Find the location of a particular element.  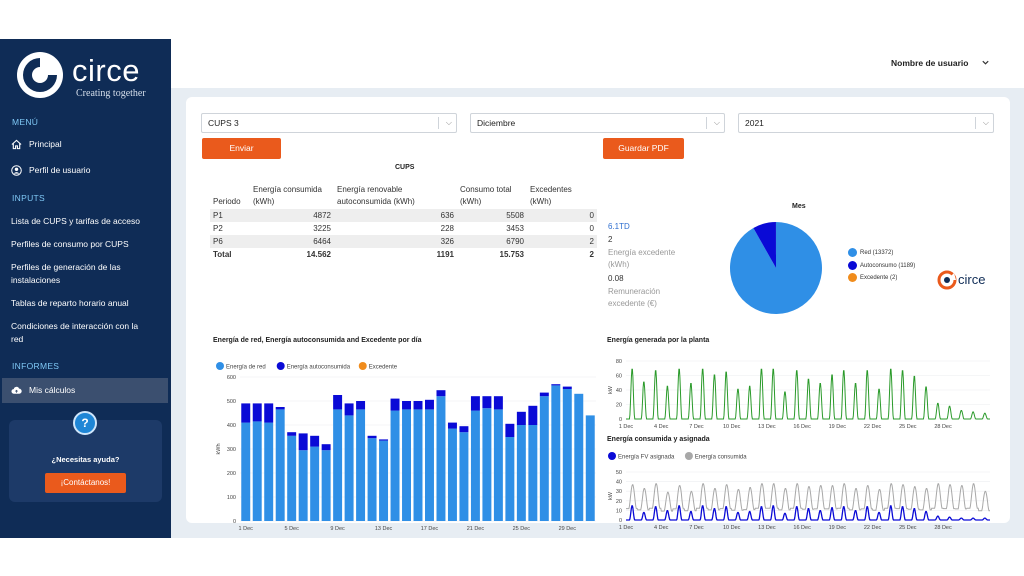

sidebar-item-hourly-tables: Tablas de reparto horario anual is located at coordinates (85, 303).